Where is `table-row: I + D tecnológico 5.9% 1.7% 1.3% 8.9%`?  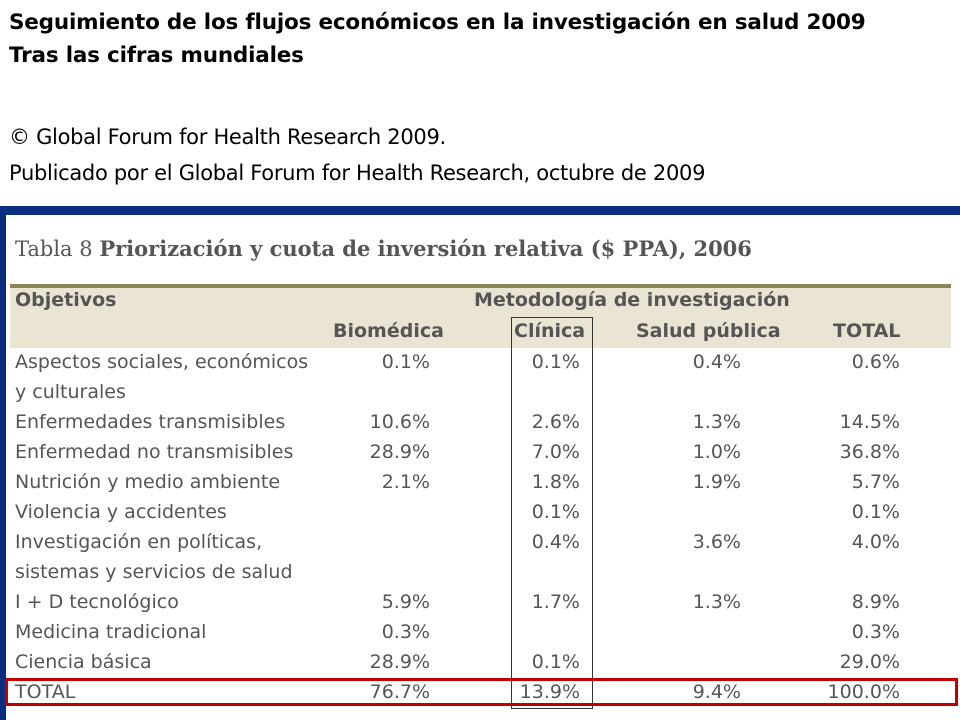
table-row: I + D tecnológico 5.9% 1.7% 1.3% 8.9% is located at coordinates (480, 602).